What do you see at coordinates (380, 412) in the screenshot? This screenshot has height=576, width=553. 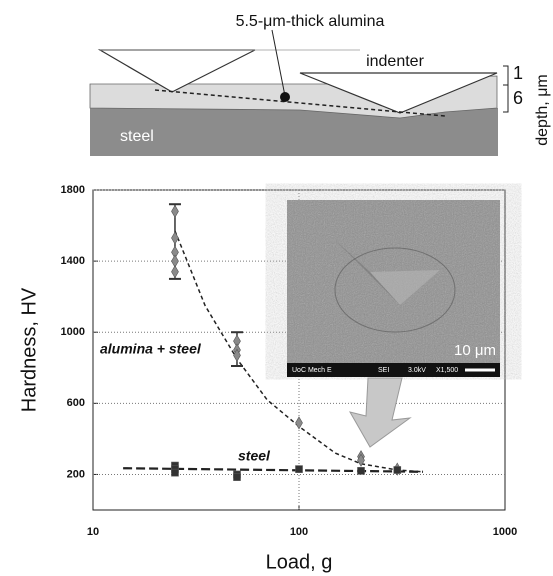 I see `callout-arrow` at bounding box center [380, 412].